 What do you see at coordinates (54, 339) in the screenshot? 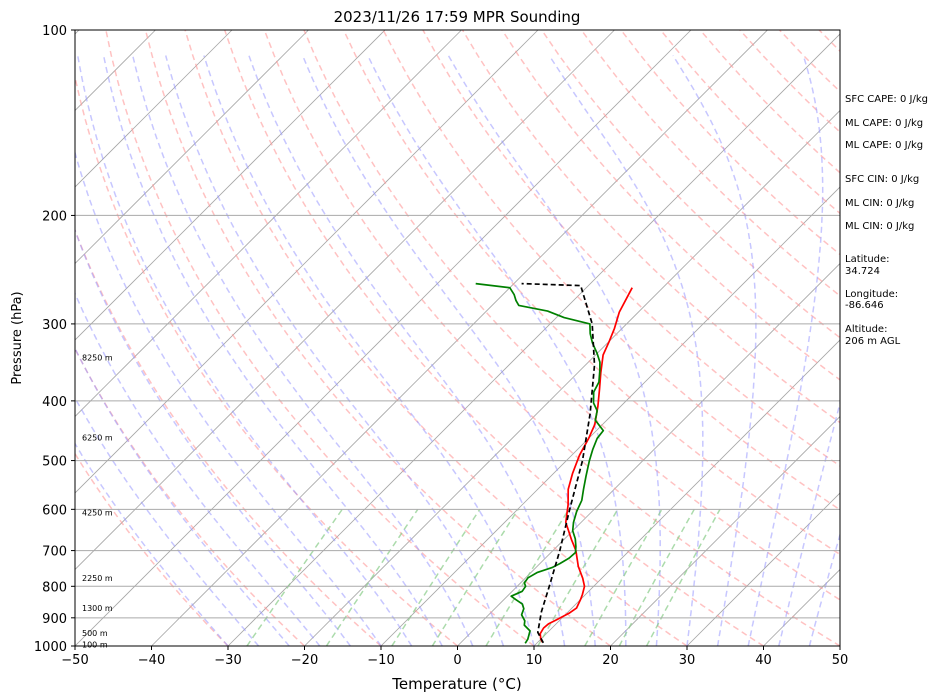
I see `y-axis-ticks: 100 200 300 400 500 600 700 800 900 1000` at bounding box center [54, 339].